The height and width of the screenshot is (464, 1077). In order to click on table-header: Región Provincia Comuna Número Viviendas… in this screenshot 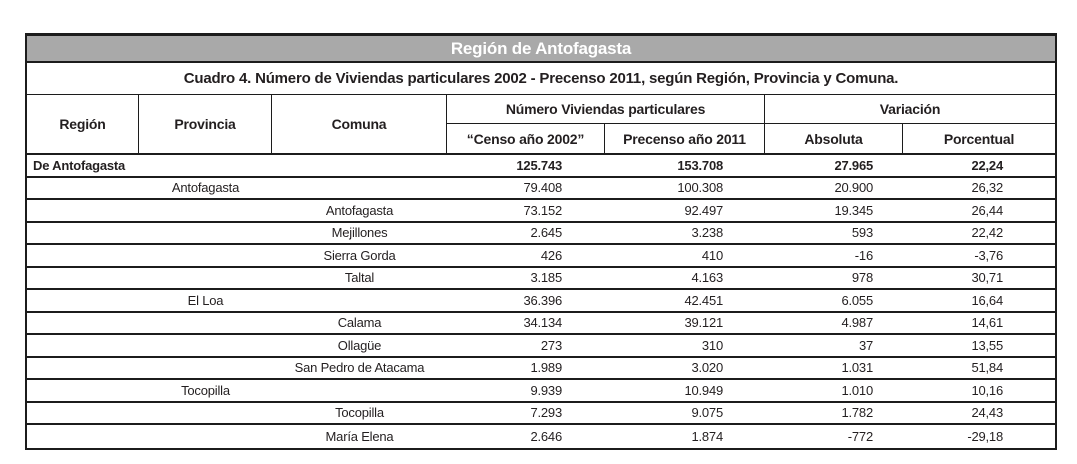, I will do `click(541, 125)`.